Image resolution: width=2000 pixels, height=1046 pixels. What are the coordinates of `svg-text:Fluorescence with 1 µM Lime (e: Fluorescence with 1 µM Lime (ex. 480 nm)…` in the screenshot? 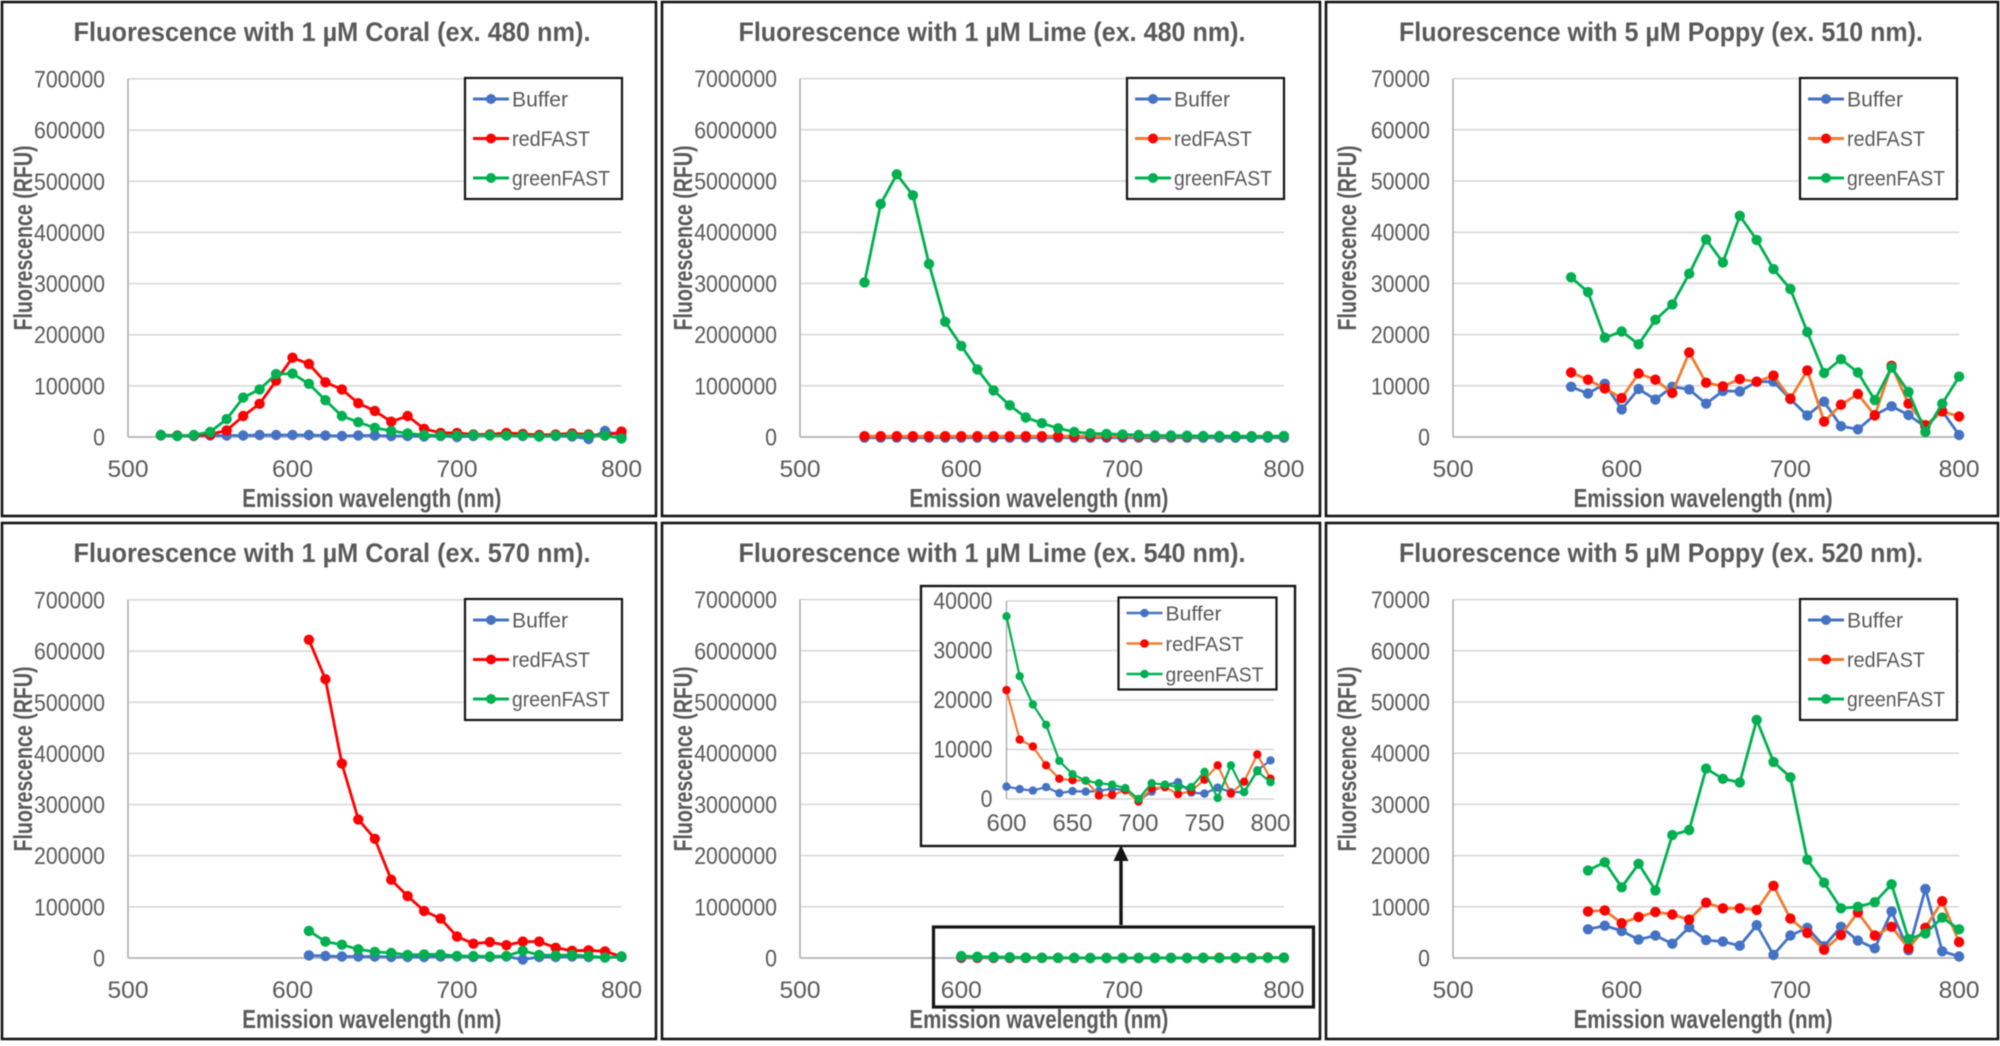 It's located at (992, 32).